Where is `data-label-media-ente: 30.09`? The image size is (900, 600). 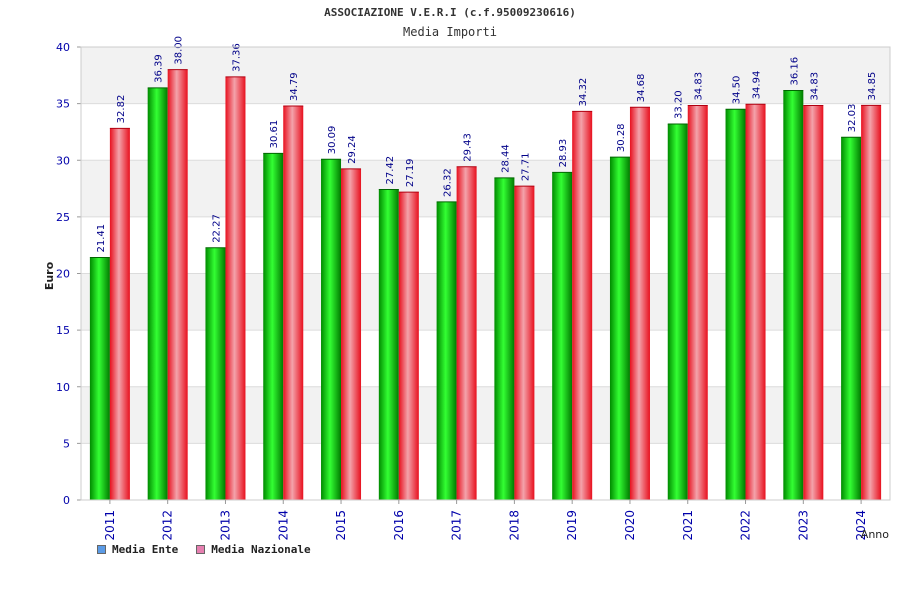 data-label-media-ente: 30.09 is located at coordinates (332, 140).